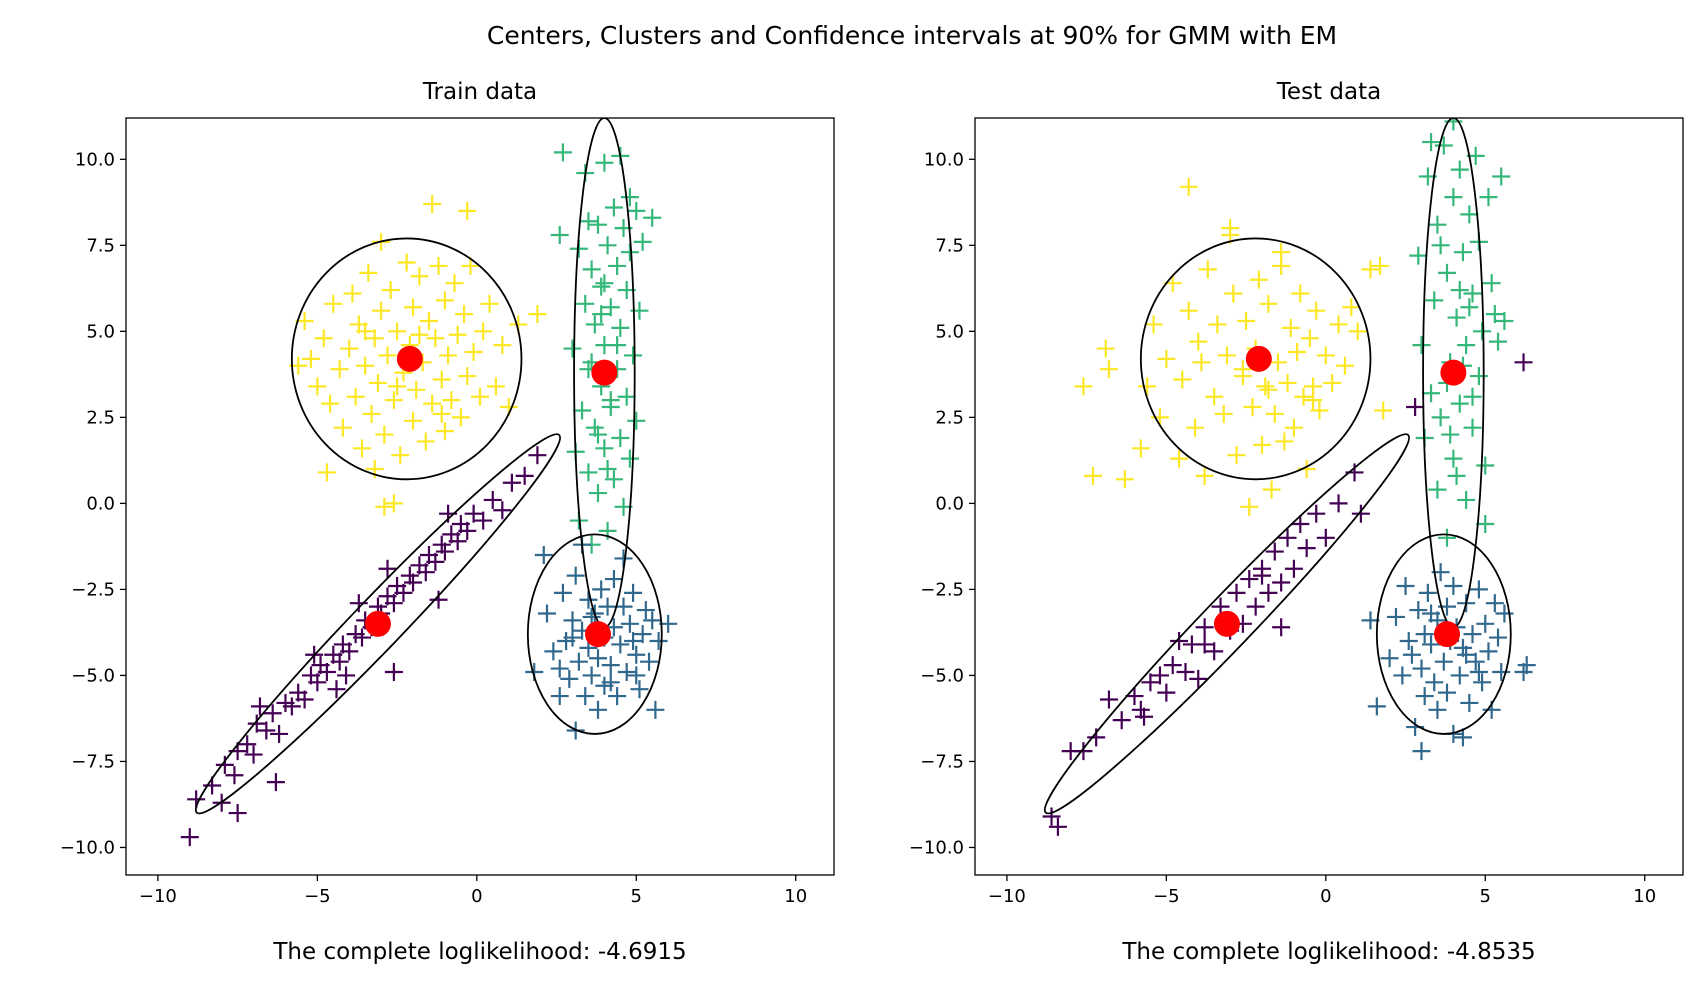 This screenshot has height=983, width=1698. What do you see at coordinates (100, 245) in the screenshot?
I see `y-tick-label: 7.5` at bounding box center [100, 245].